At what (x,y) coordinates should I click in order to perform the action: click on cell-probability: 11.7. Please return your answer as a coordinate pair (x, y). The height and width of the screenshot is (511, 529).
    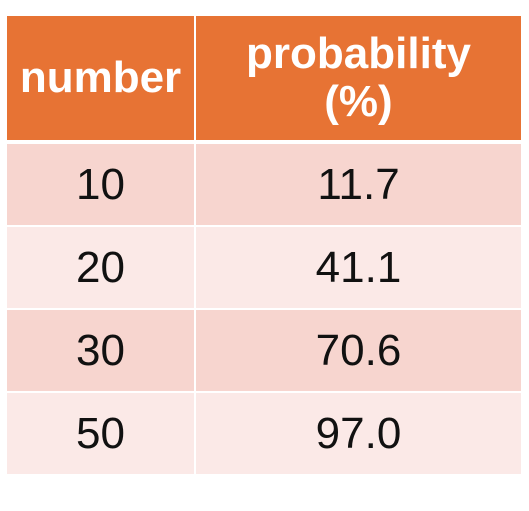
    Looking at the image, I should click on (358, 185).